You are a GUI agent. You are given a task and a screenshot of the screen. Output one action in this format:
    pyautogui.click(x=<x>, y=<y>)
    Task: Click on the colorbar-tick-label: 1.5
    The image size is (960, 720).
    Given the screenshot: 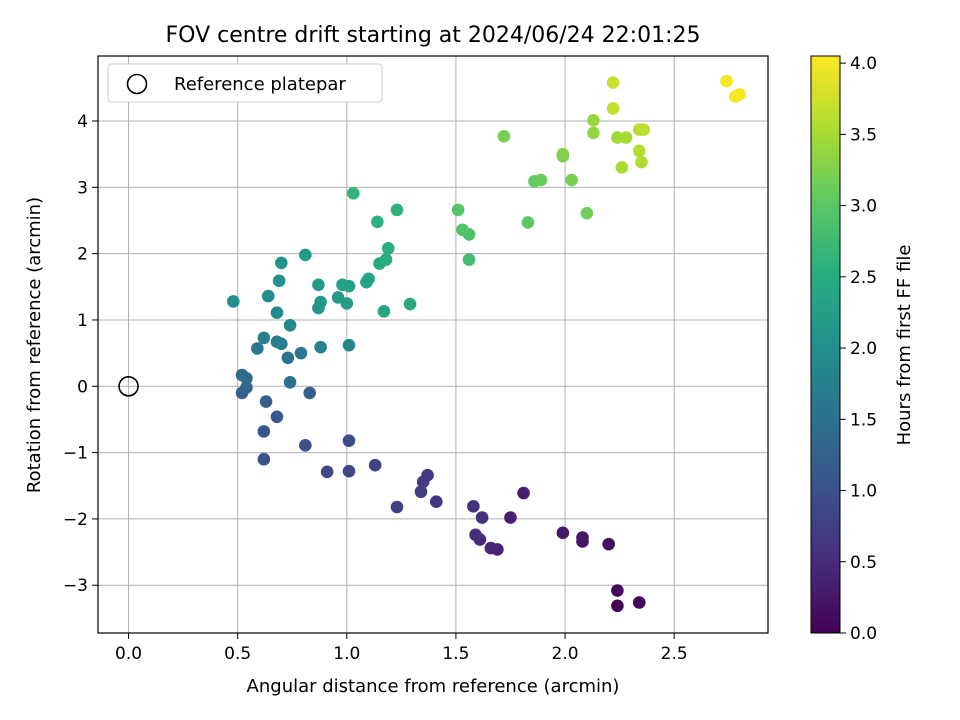 What is the action you would take?
    pyautogui.click(x=863, y=420)
    